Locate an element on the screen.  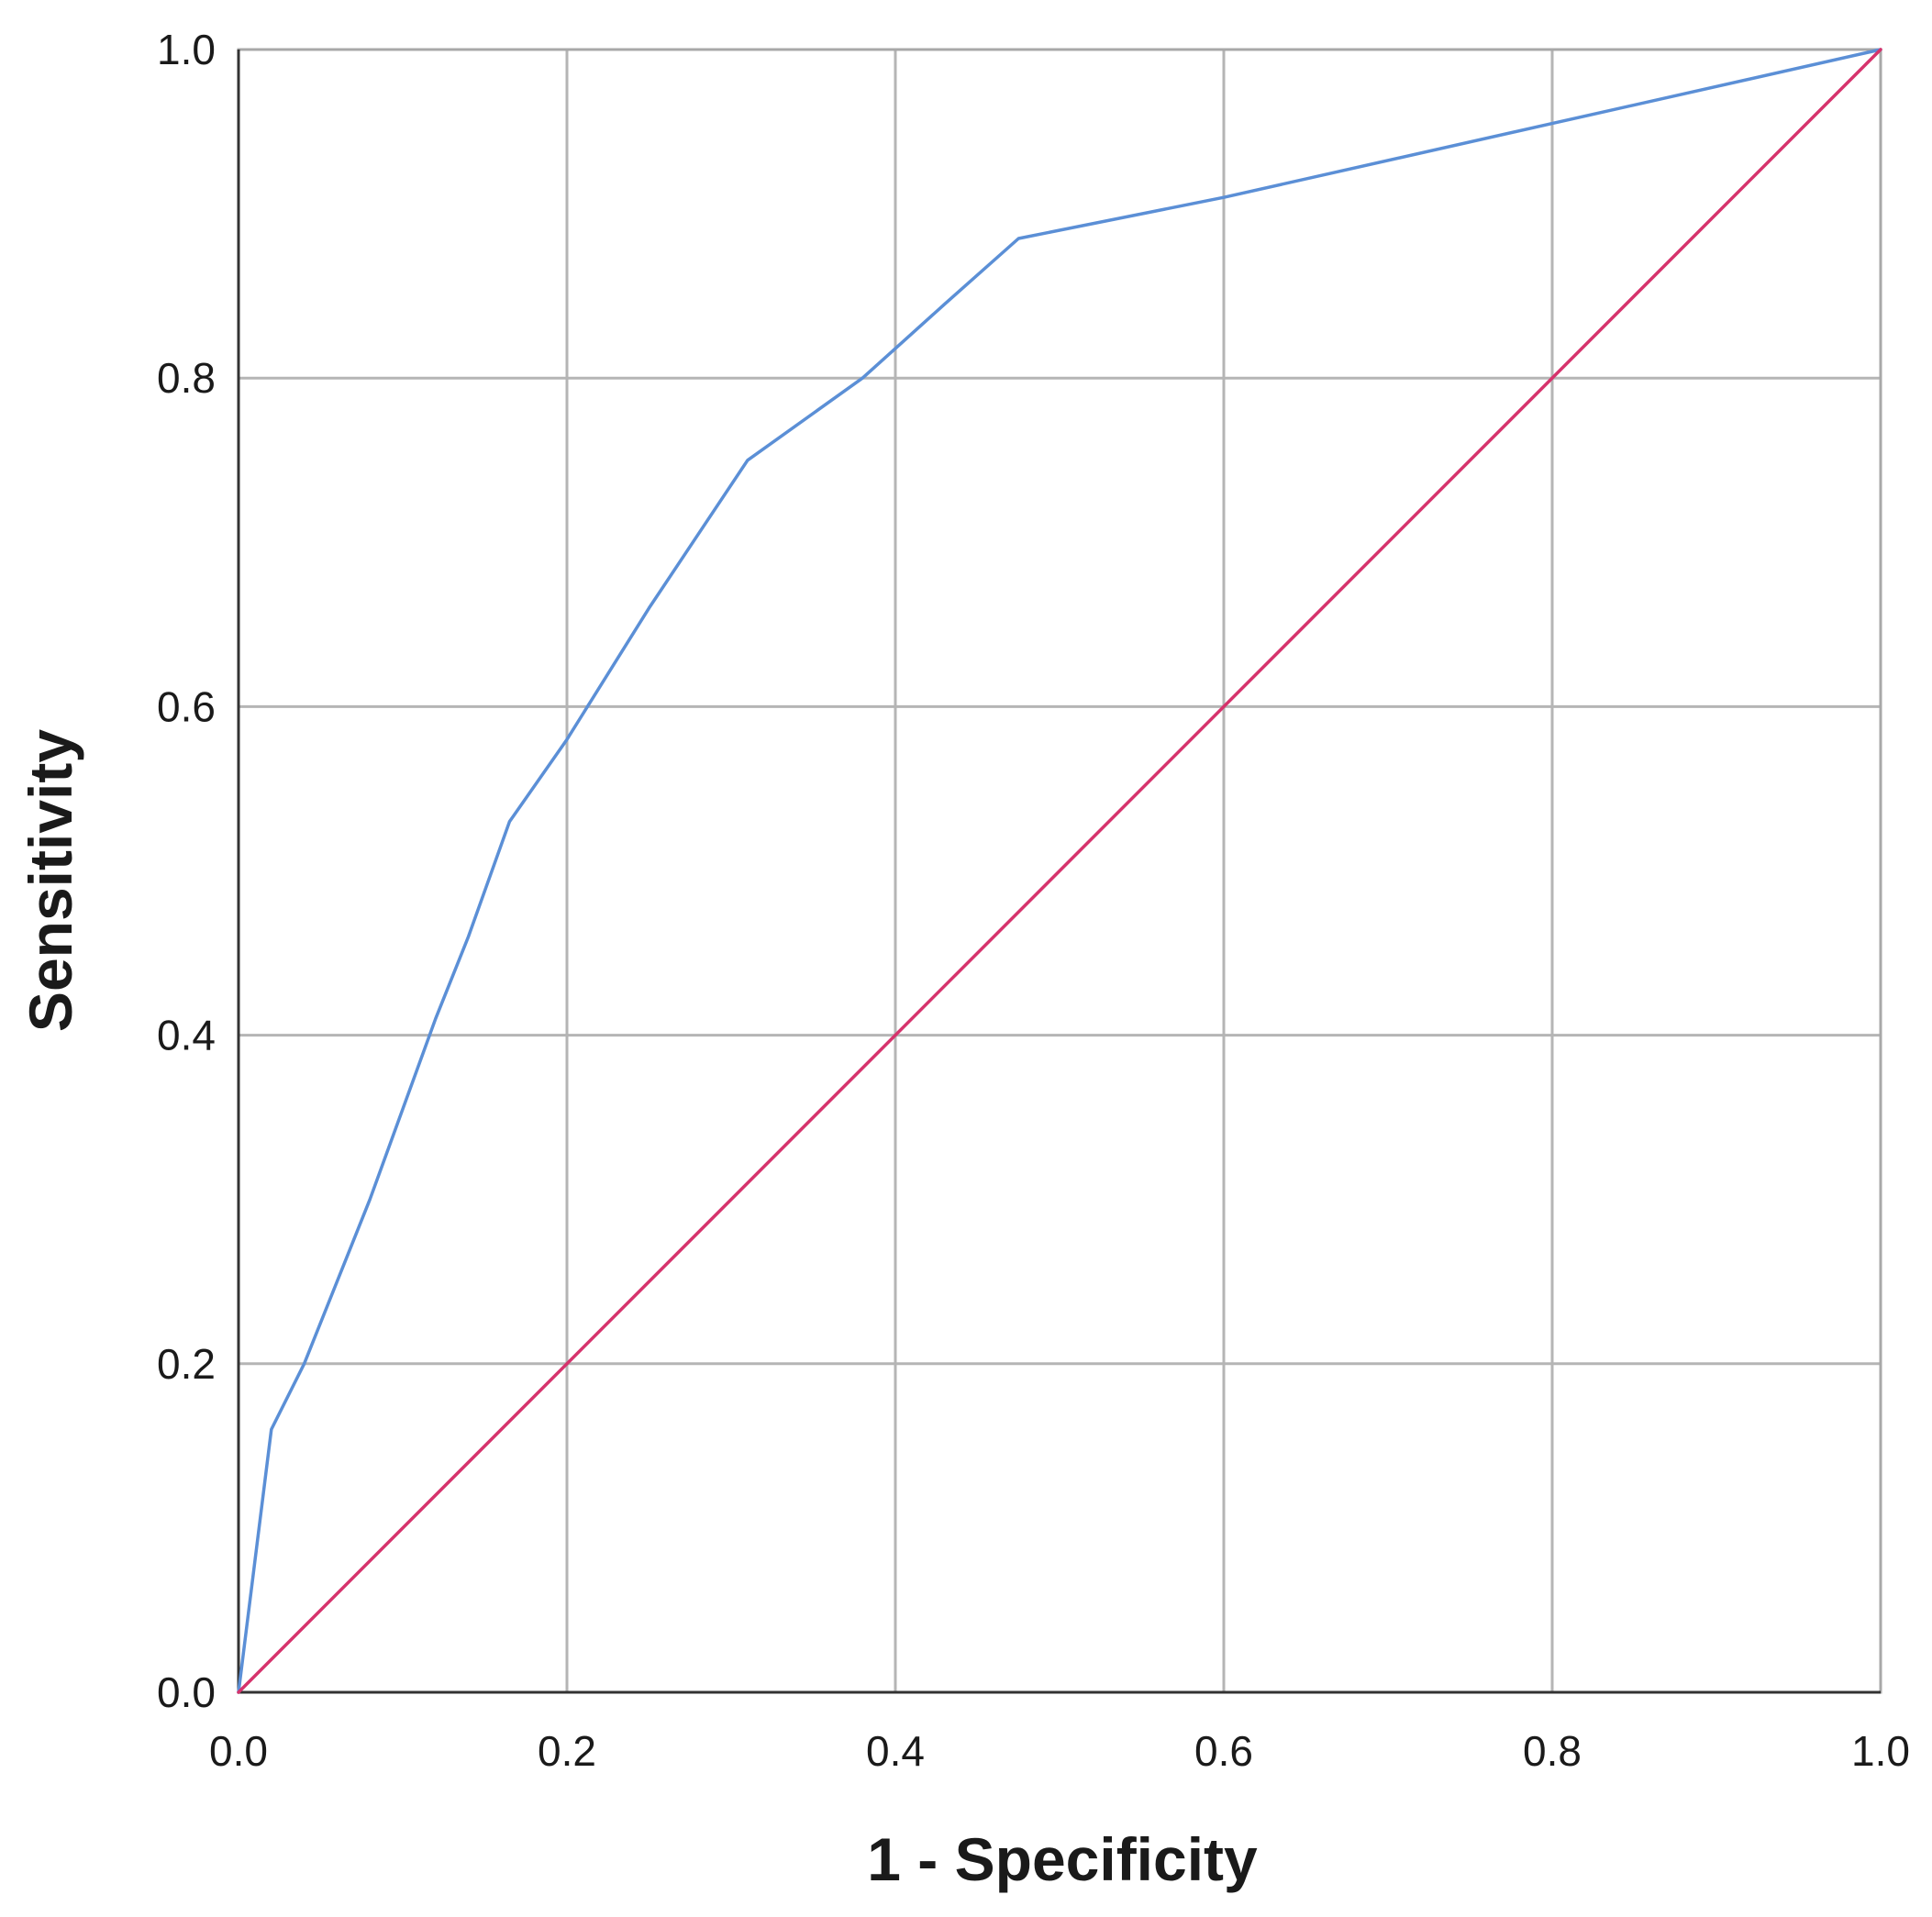
x-tick-labels: 0.0 0.2 0.4 0.6 0.8 1.0 is located at coordinates (1059, 1751).